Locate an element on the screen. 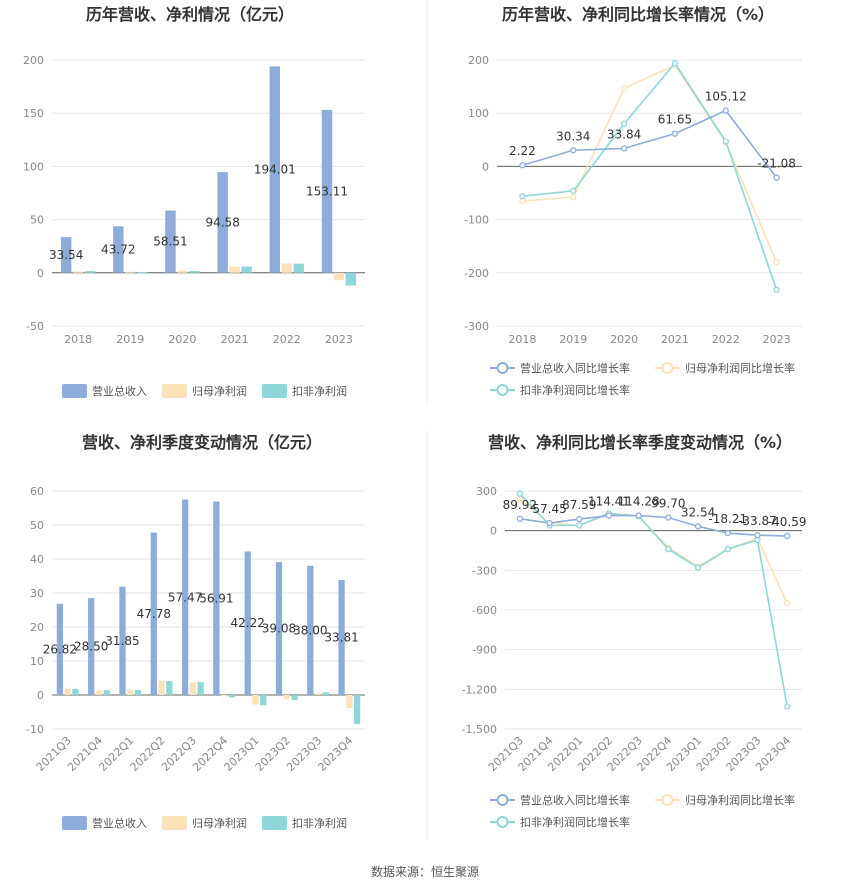 This screenshot has width=850, height=891. bar-data-label: 47.78 is located at coordinates (154, 614).